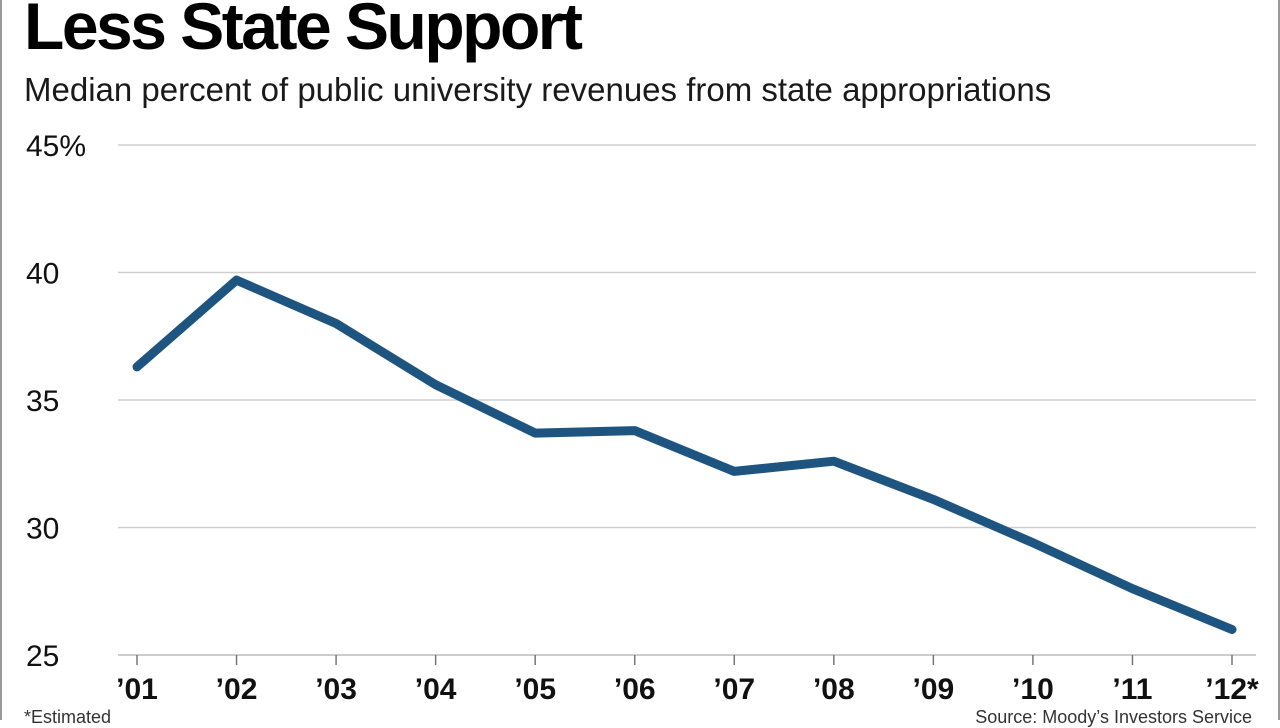 This screenshot has height=728, width=1280. Describe the element at coordinates (42, 656) in the screenshot. I see `y-tick-label: 25` at that location.